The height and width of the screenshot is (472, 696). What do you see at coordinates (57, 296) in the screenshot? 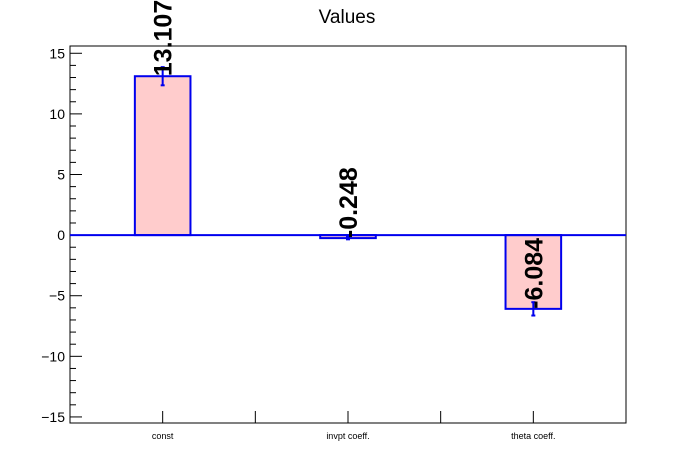
I see `y-tick-label: −5` at bounding box center [57, 296].